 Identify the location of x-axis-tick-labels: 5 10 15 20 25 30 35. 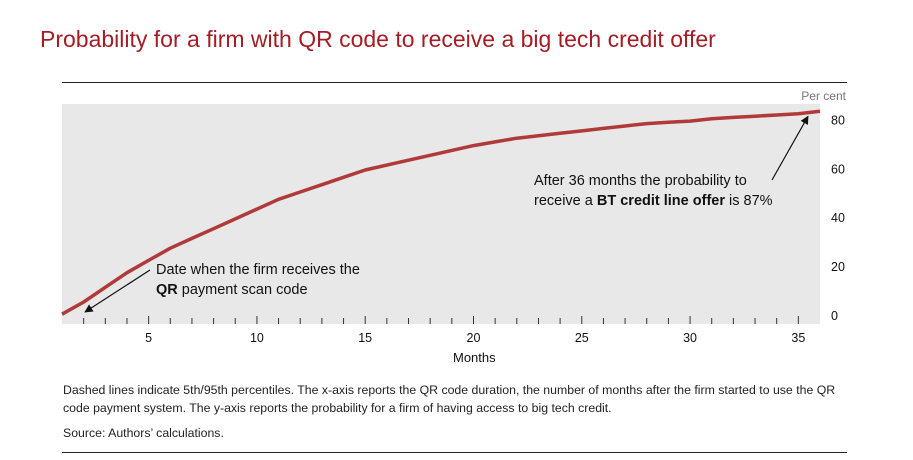
(475, 338).